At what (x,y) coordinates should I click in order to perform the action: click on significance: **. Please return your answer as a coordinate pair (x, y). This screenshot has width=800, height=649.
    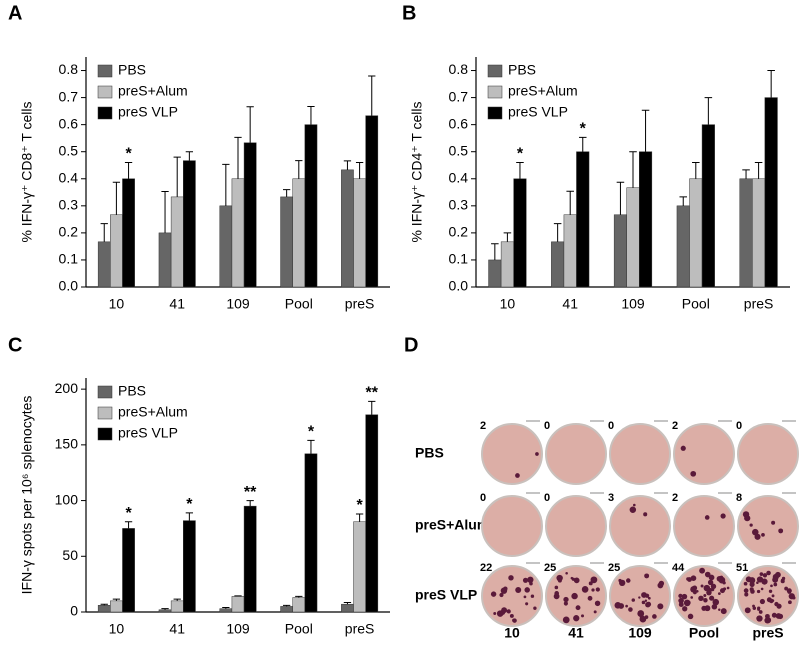
    Looking at the image, I should click on (250, 492).